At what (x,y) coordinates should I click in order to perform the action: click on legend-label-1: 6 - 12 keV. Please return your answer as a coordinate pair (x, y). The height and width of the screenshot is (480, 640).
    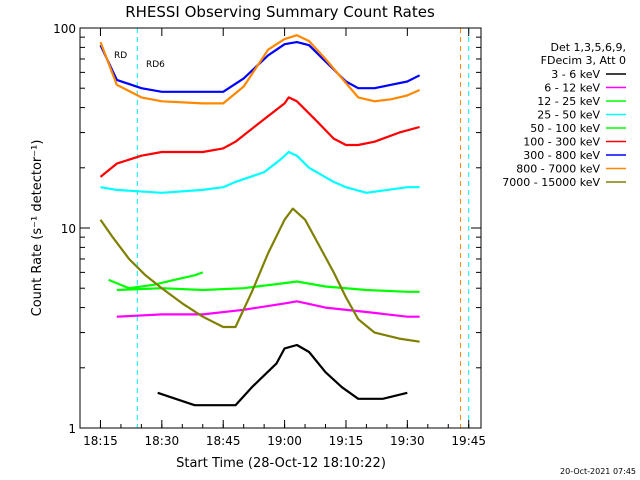
    Looking at the image, I should click on (572, 88).